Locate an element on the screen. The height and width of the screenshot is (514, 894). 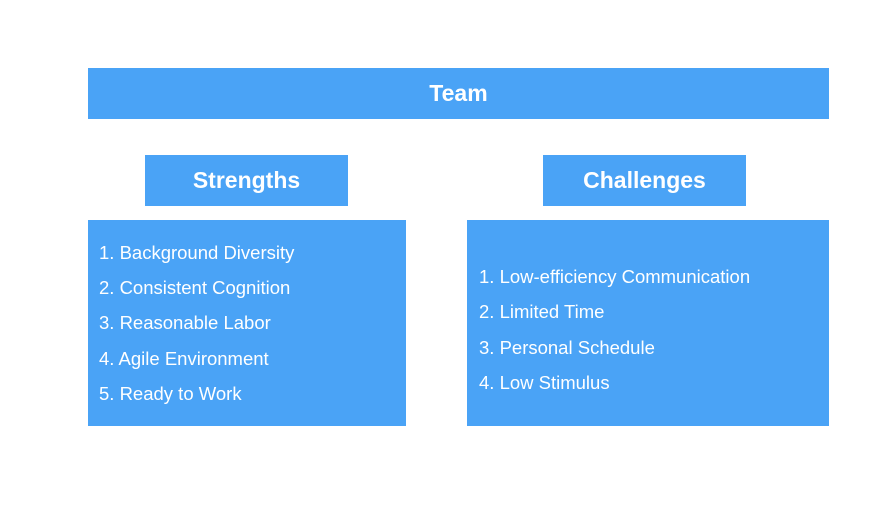
strength-item: 4. Agile Environment is located at coordinates (184, 358).